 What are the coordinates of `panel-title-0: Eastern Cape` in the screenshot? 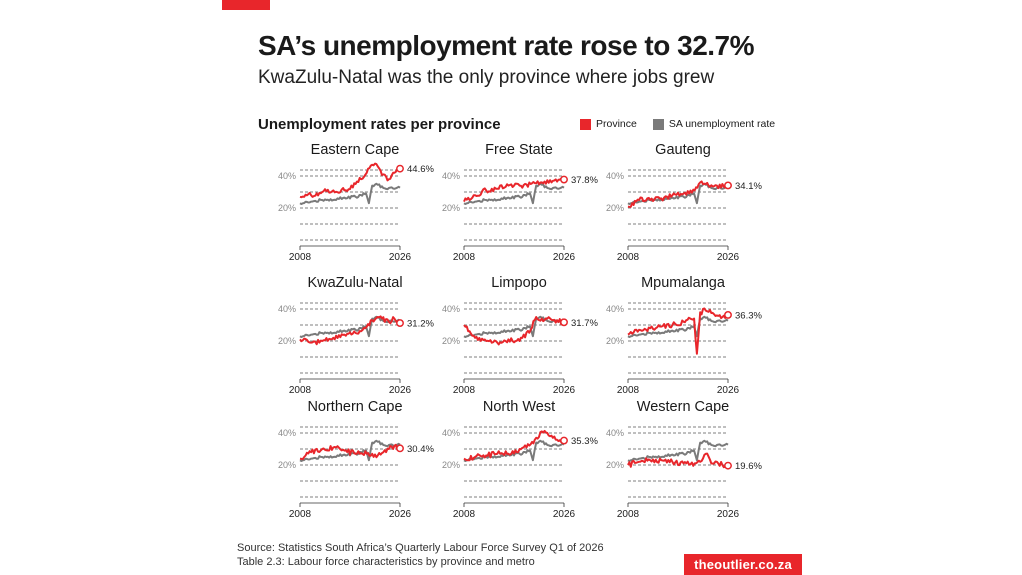 It's located at (355, 150).